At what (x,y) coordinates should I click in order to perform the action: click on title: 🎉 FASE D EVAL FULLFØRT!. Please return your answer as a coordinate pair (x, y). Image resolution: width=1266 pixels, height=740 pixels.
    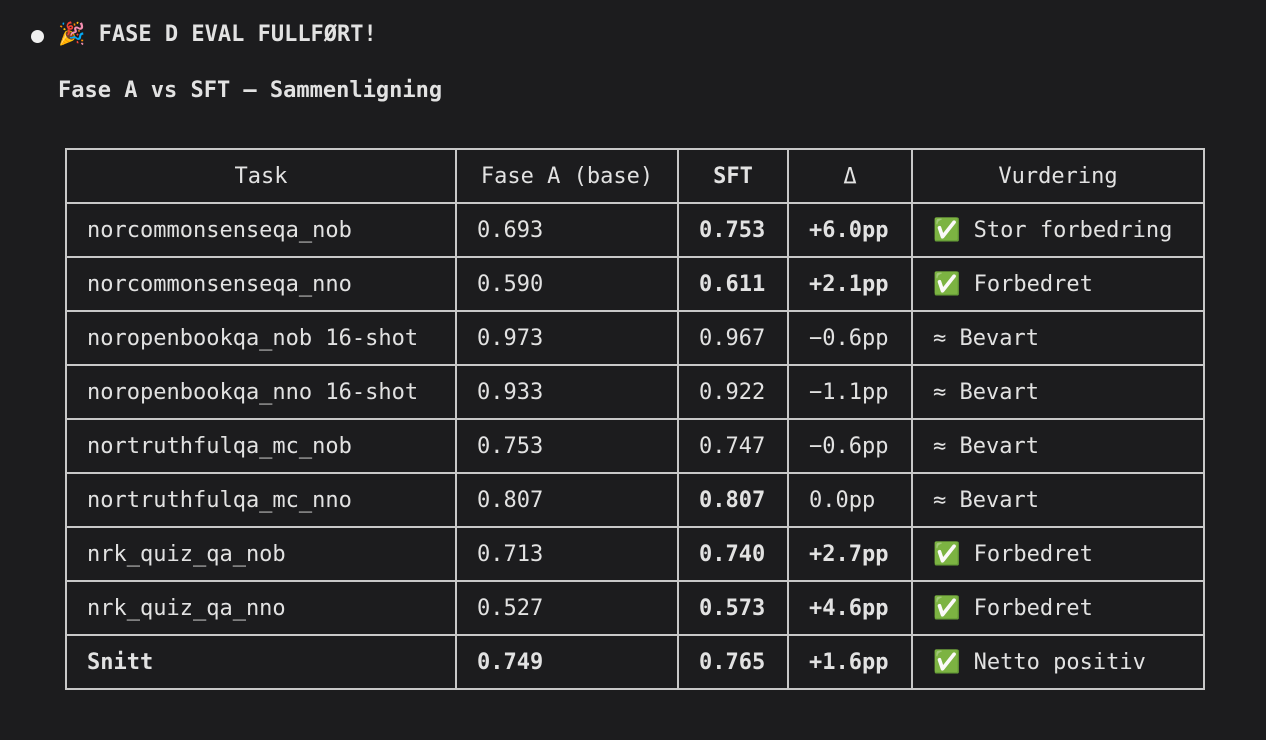
    Looking at the image, I should click on (217, 34).